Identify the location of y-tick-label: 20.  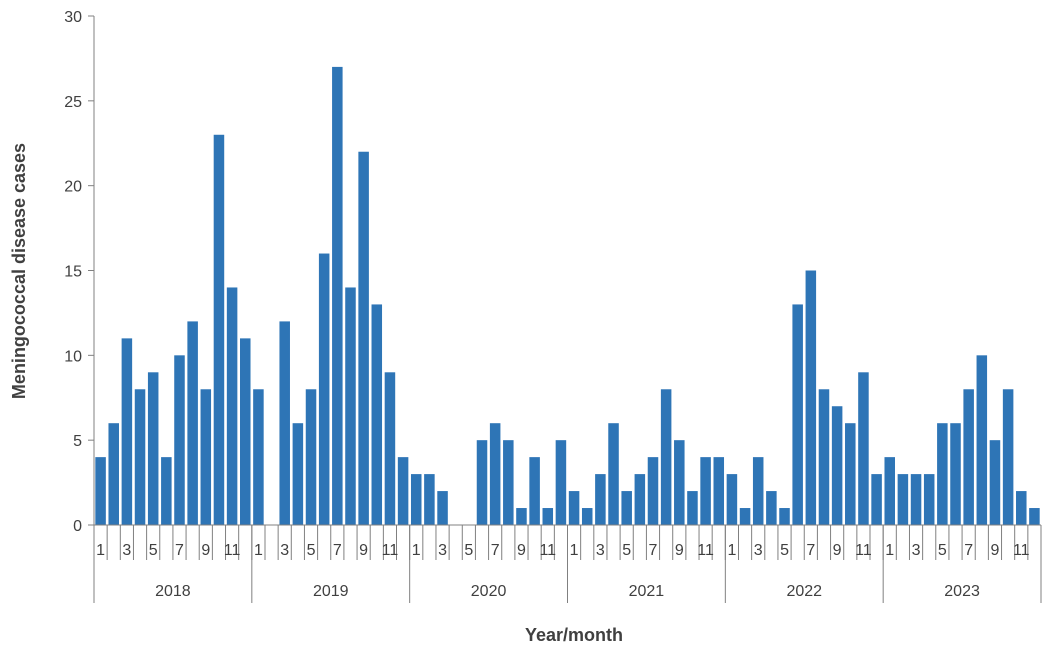
(73, 187).